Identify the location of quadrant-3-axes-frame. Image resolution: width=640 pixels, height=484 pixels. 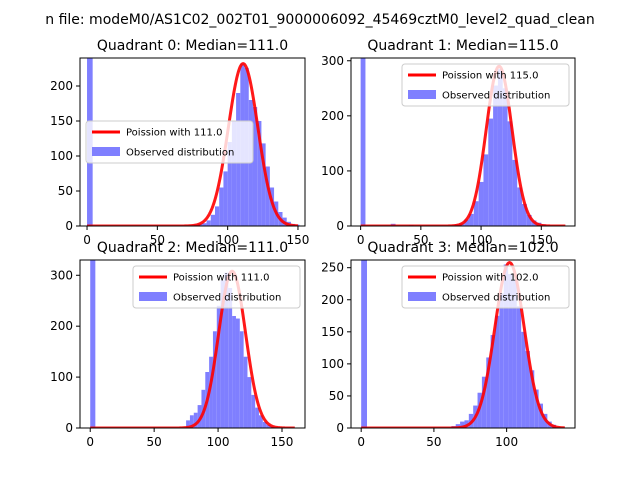
(463, 344).